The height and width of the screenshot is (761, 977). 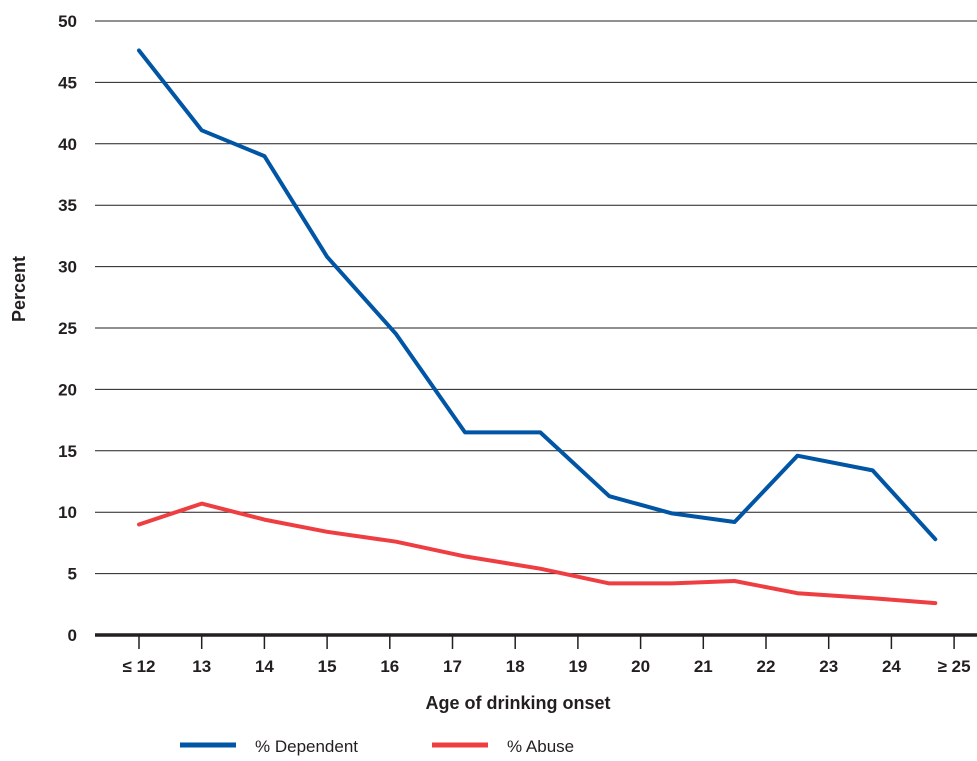 What do you see at coordinates (67, 512) in the screenshot?
I see `y-tick-label: 10` at bounding box center [67, 512].